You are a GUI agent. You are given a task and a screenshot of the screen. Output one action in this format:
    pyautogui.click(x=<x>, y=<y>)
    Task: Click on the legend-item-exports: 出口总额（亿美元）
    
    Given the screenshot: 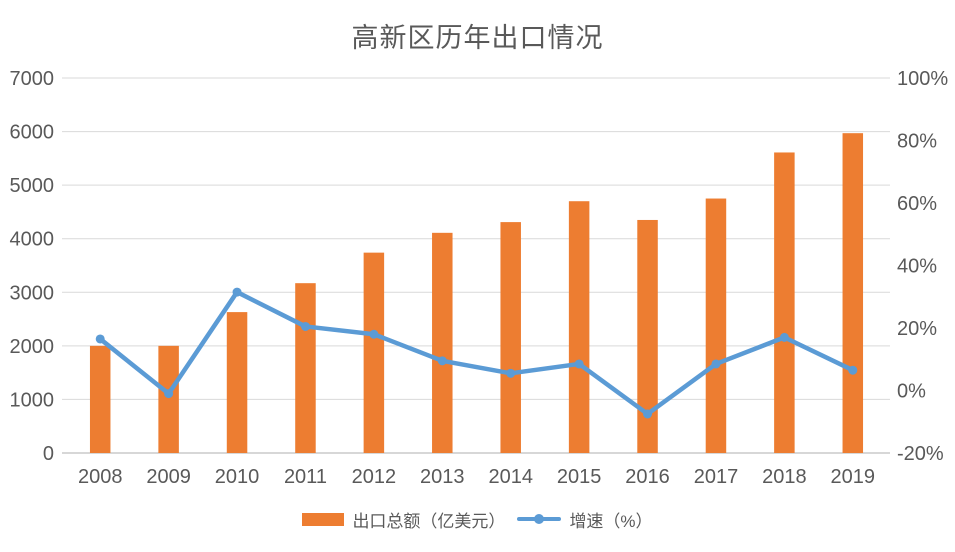 What is the action you would take?
    pyautogui.click(x=403, y=519)
    